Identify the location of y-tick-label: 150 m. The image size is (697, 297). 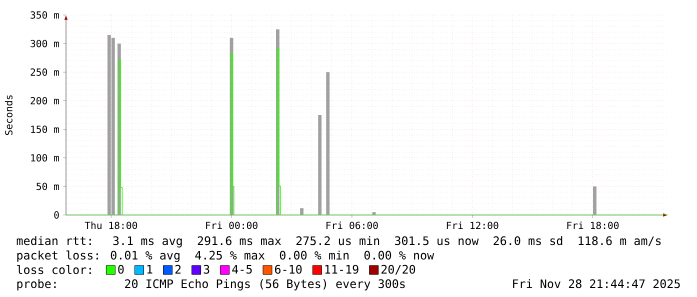
(45, 129).